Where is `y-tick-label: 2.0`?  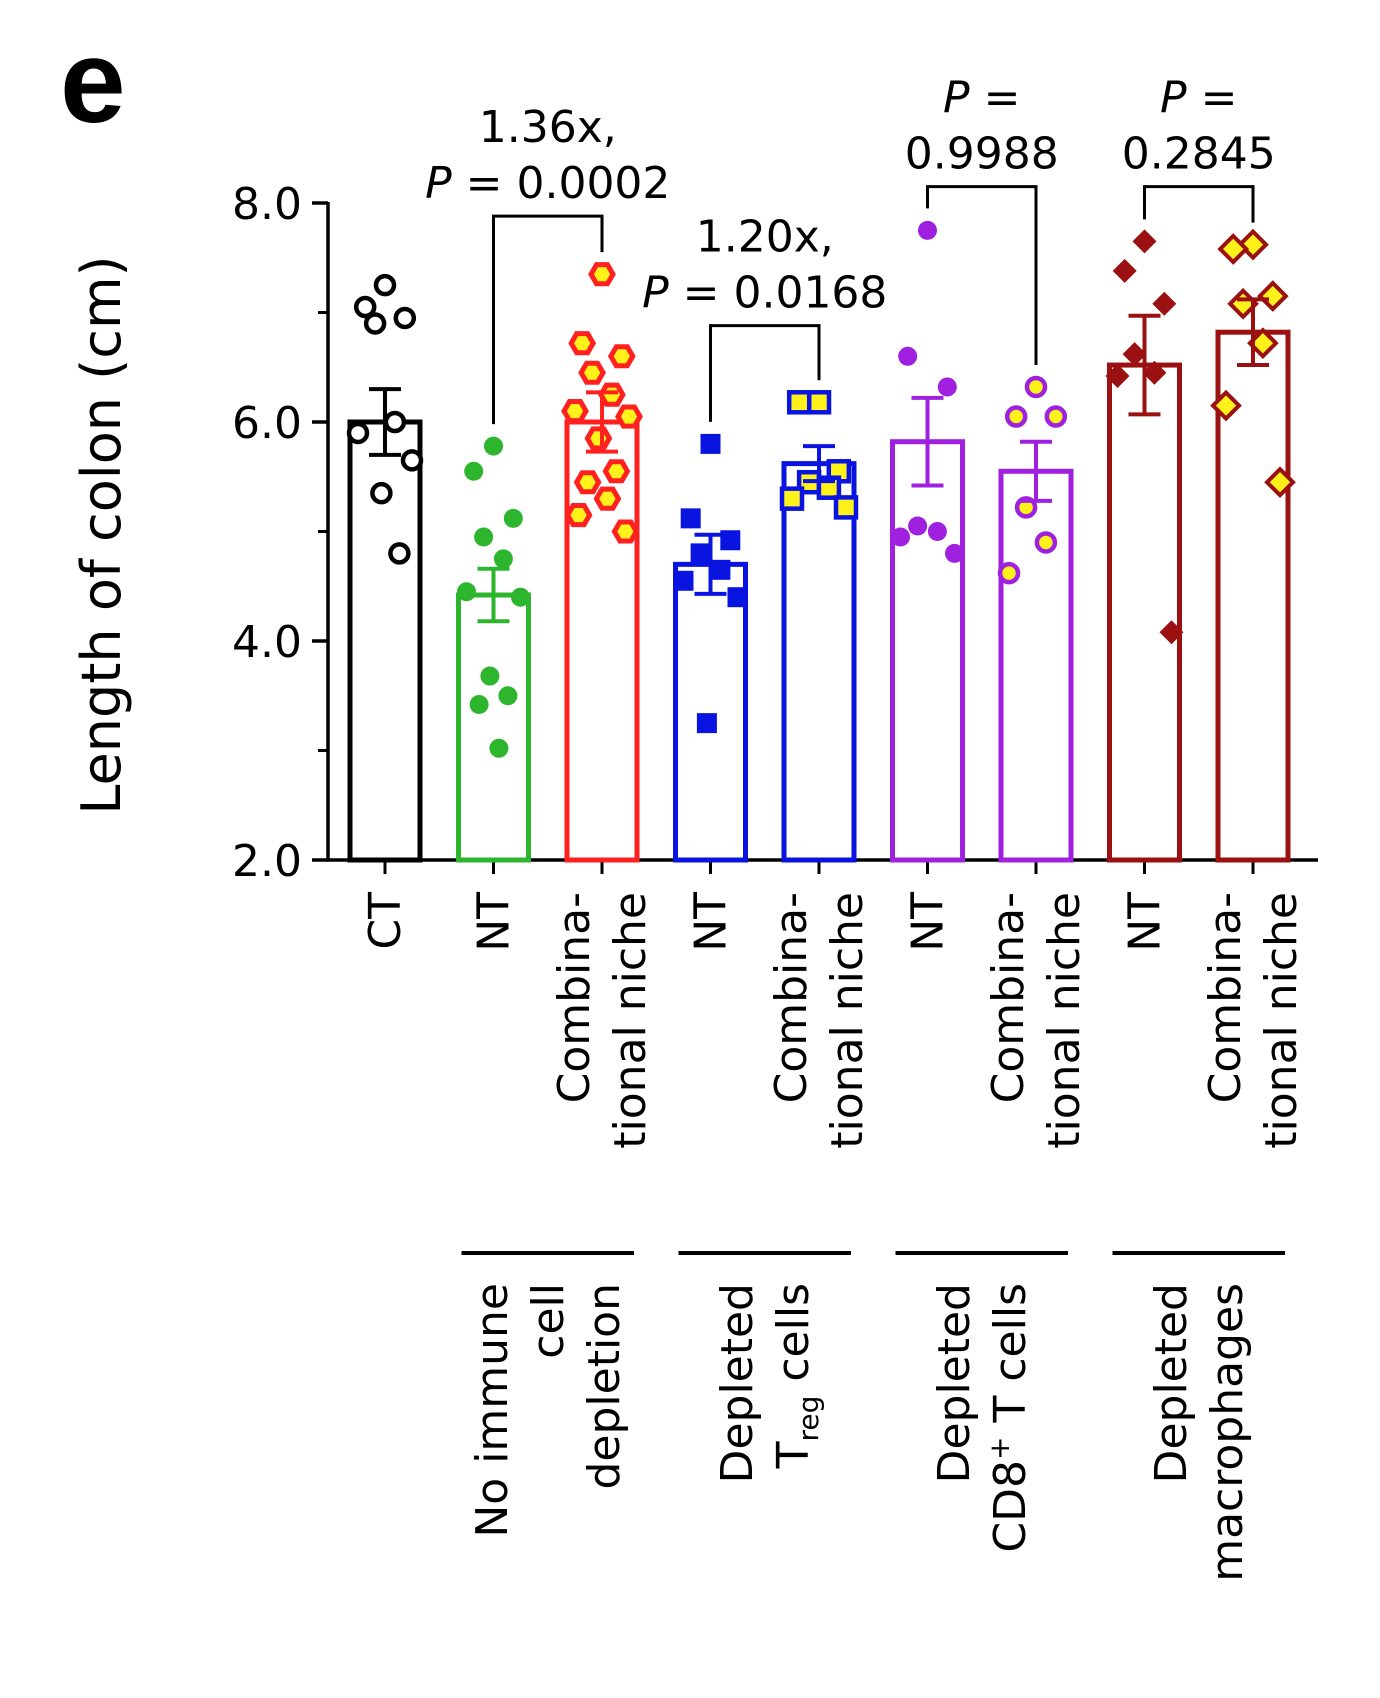
y-tick-label: 2.0 is located at coordinates (267, 861).